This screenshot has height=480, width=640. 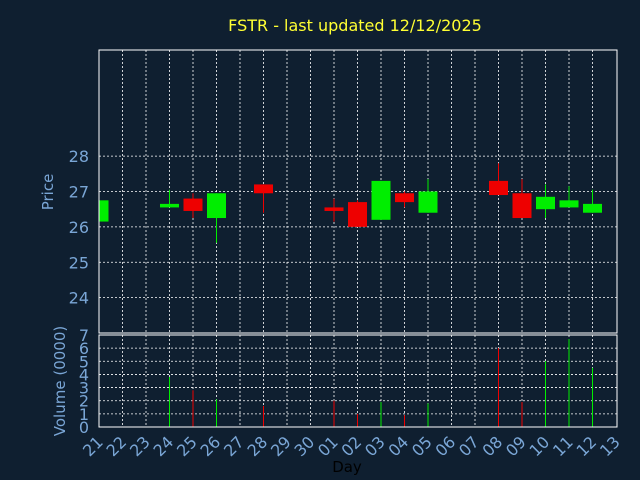 What do you see at coordinates (79, 262) in the screenshot?
I see `price-tick-label: 25` at bounding box center [79, 262].